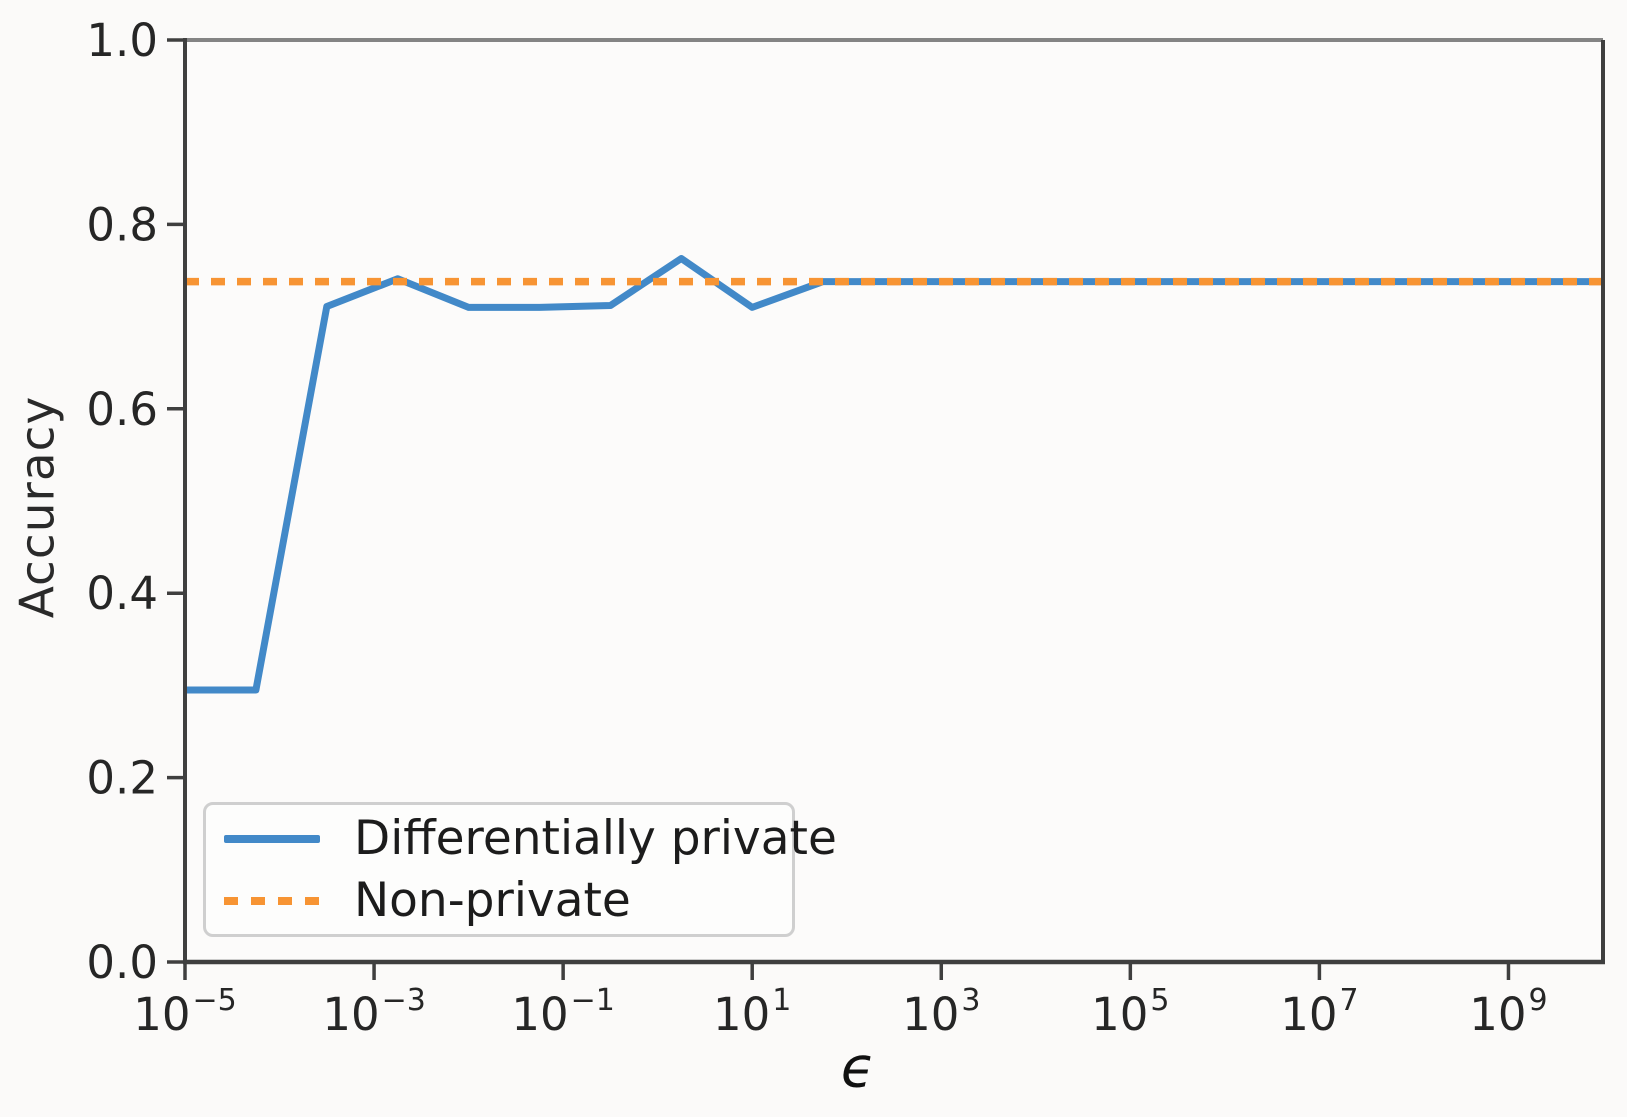 The height and width of the screenshot is (1117, 1627). Describe the element at coordinates (520, 869) in the screenshot. I see `legend: Differentially private Non-private` at that location.